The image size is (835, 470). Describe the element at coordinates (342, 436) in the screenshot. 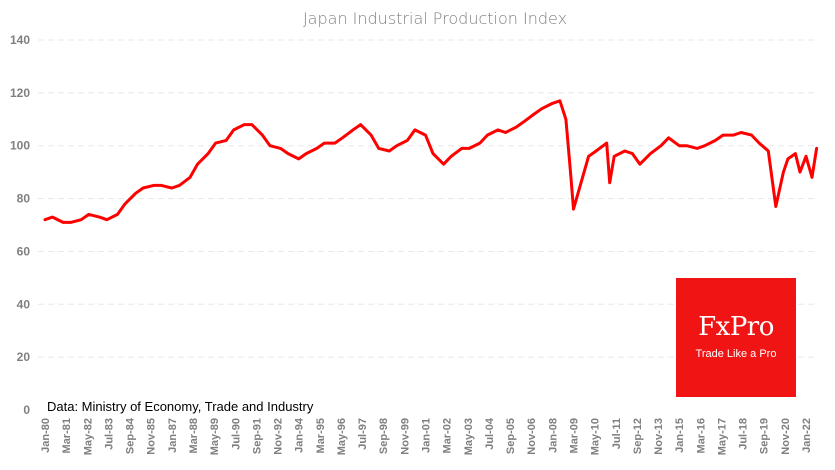

I see `x-tick-label: May-96` at that location.